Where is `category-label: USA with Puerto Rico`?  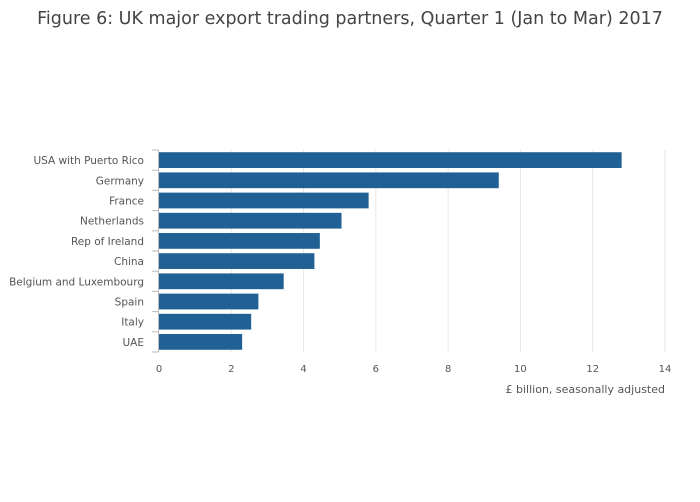
category-label: USA with Puerto Rico is located at coordinates (88, 161).